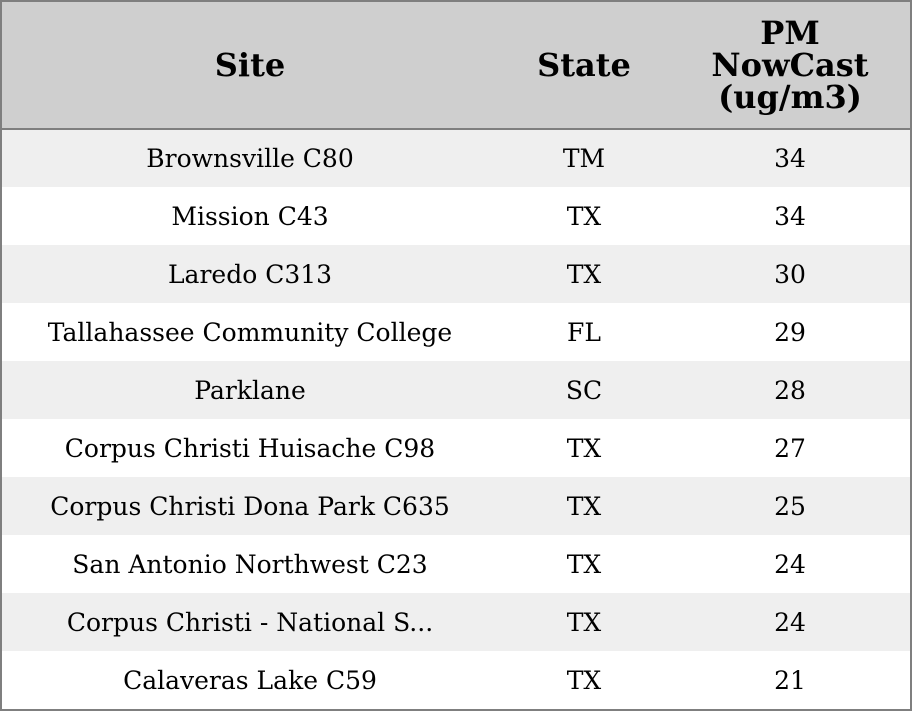 This screenshot has width=912, height=711. I want to click on column-header-pm-line-3: (ug/m3), so click(790, 97).